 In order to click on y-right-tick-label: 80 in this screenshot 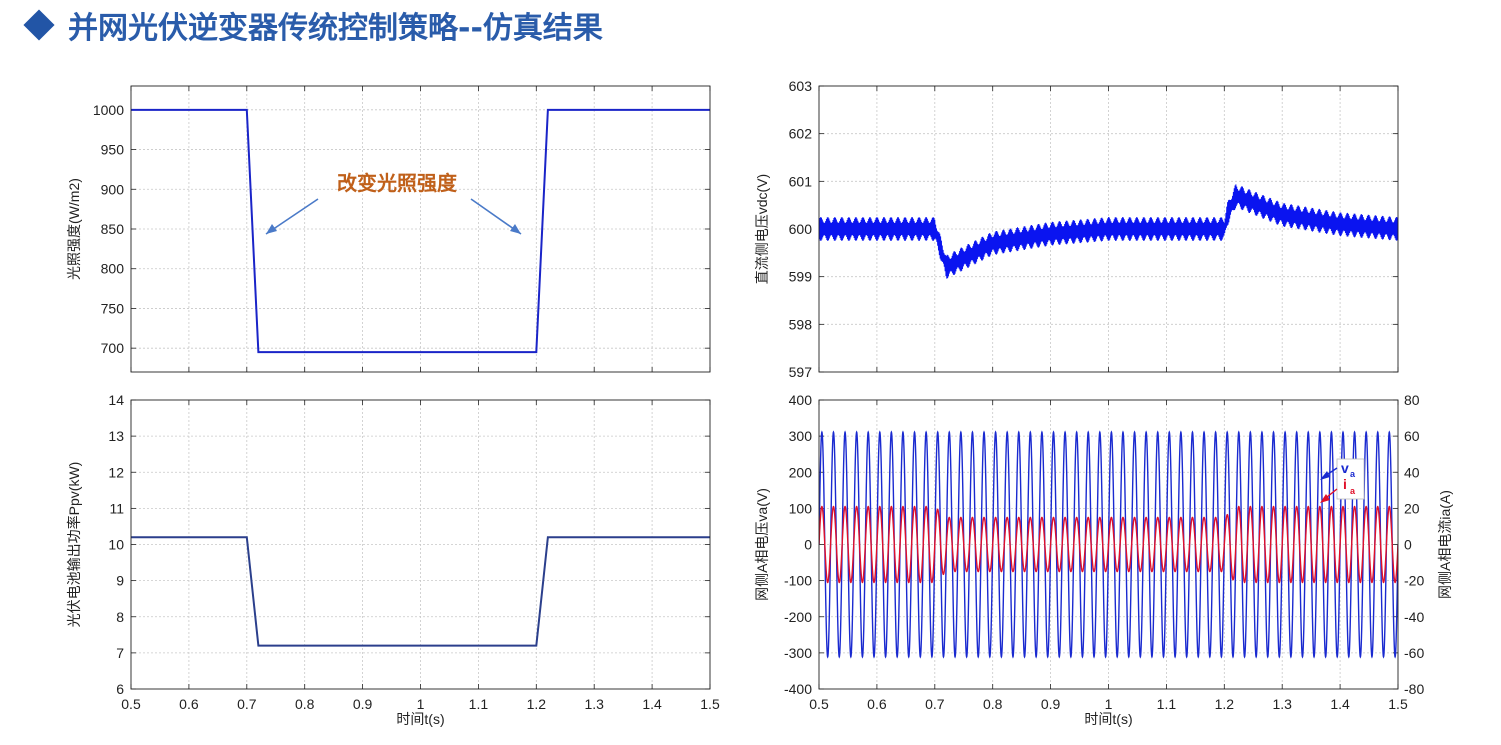, I will do `click(1412, 400)`.